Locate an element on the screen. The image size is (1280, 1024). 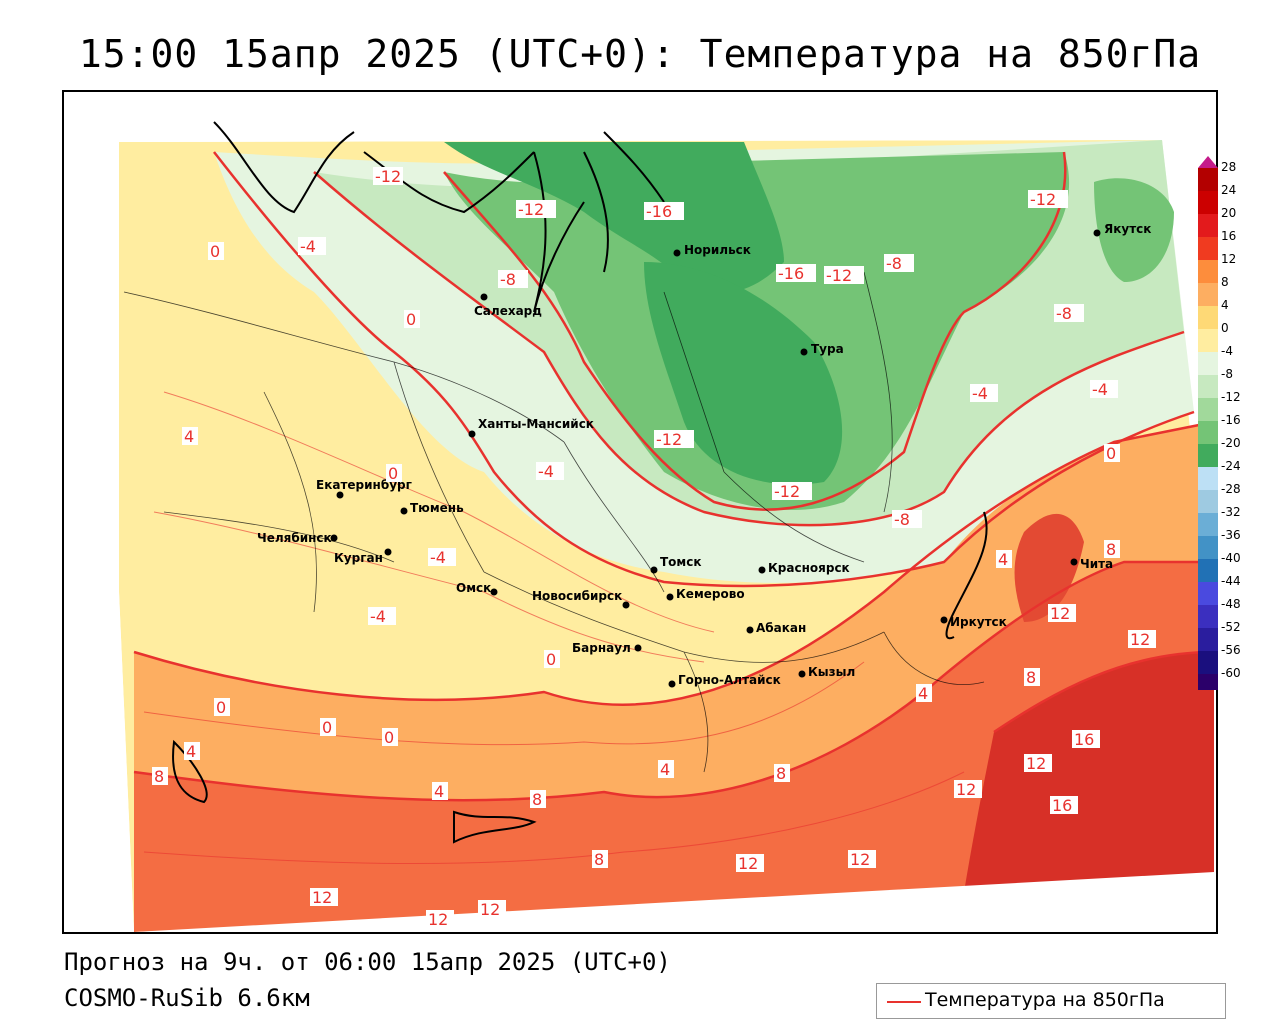
cold-zone-yakutsk is located at coordinates (1134, 230).